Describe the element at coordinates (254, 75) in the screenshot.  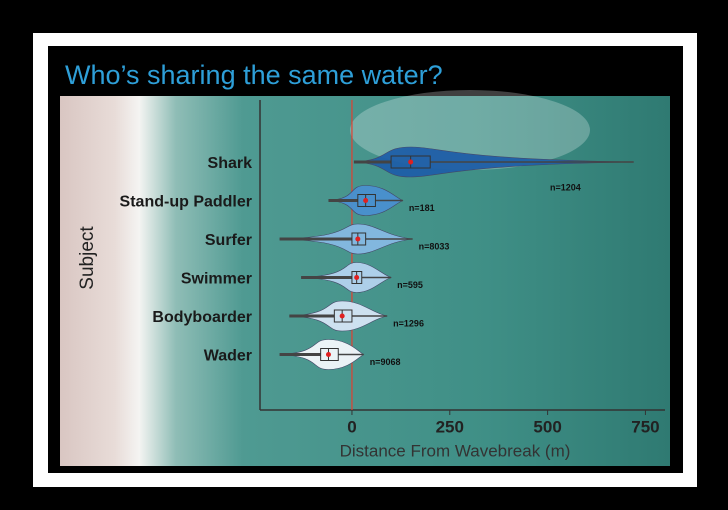
I see `slide-title: Who’s sharing the same water?` at that location.